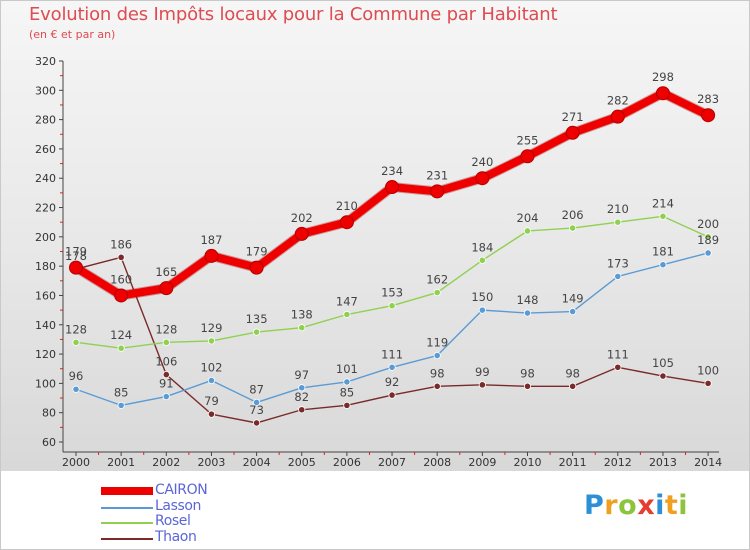 The height and width of the screenshot is (550, 750). I want to click on data-label-rosel-2007: 153, so click(392, 293).